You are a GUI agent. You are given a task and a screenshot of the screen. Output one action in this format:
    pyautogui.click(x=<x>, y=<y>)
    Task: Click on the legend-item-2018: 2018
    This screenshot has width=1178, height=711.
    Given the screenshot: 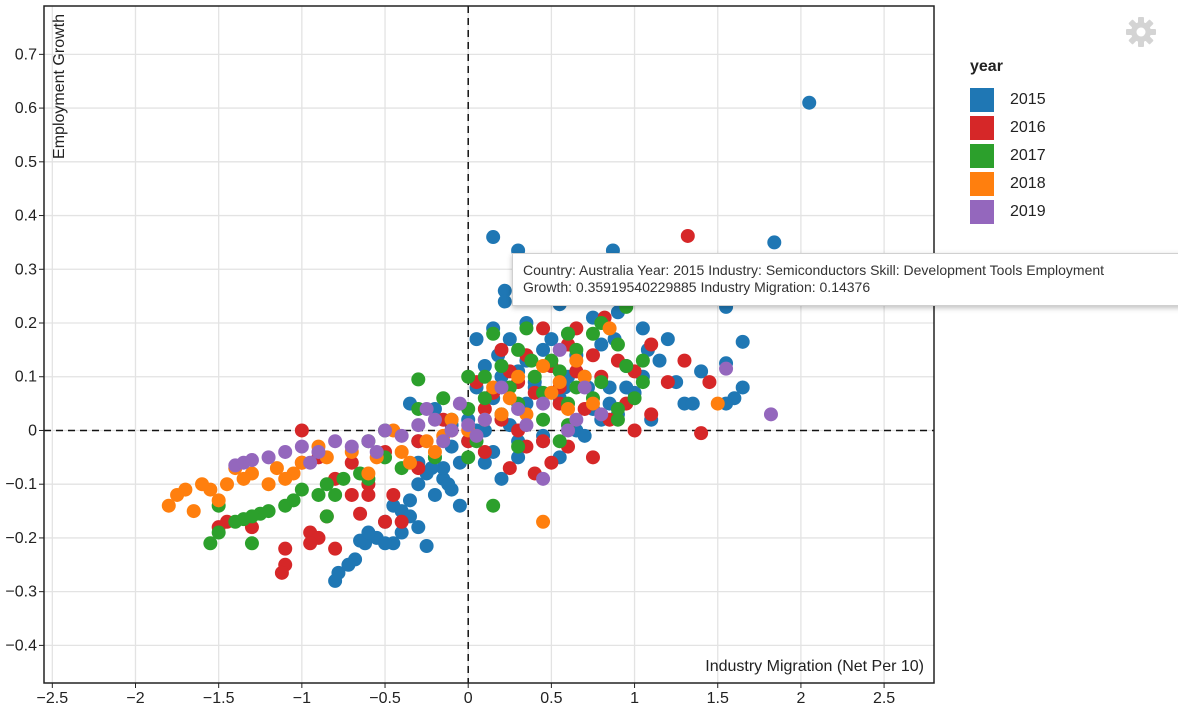 What is the action you would take?
    pyautogui.click(x=1008, y=184)
    